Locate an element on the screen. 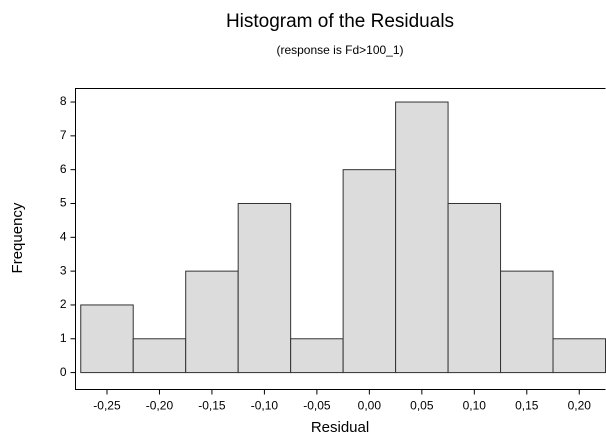 This screenshot has width=606, height=436. x-tick-label: 0,00 is located at coordinates (370, 406).